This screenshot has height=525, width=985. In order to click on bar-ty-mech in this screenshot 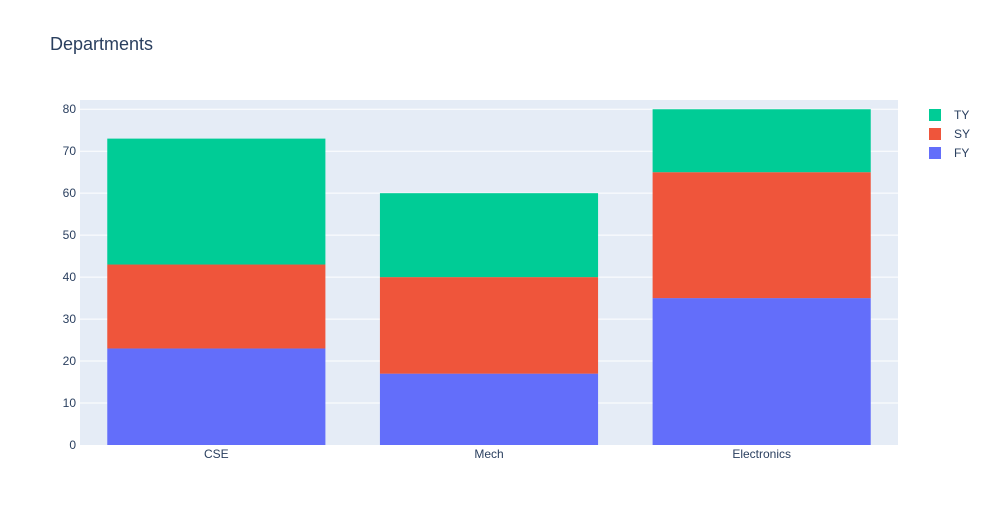, I will do `click(489, 235)`.